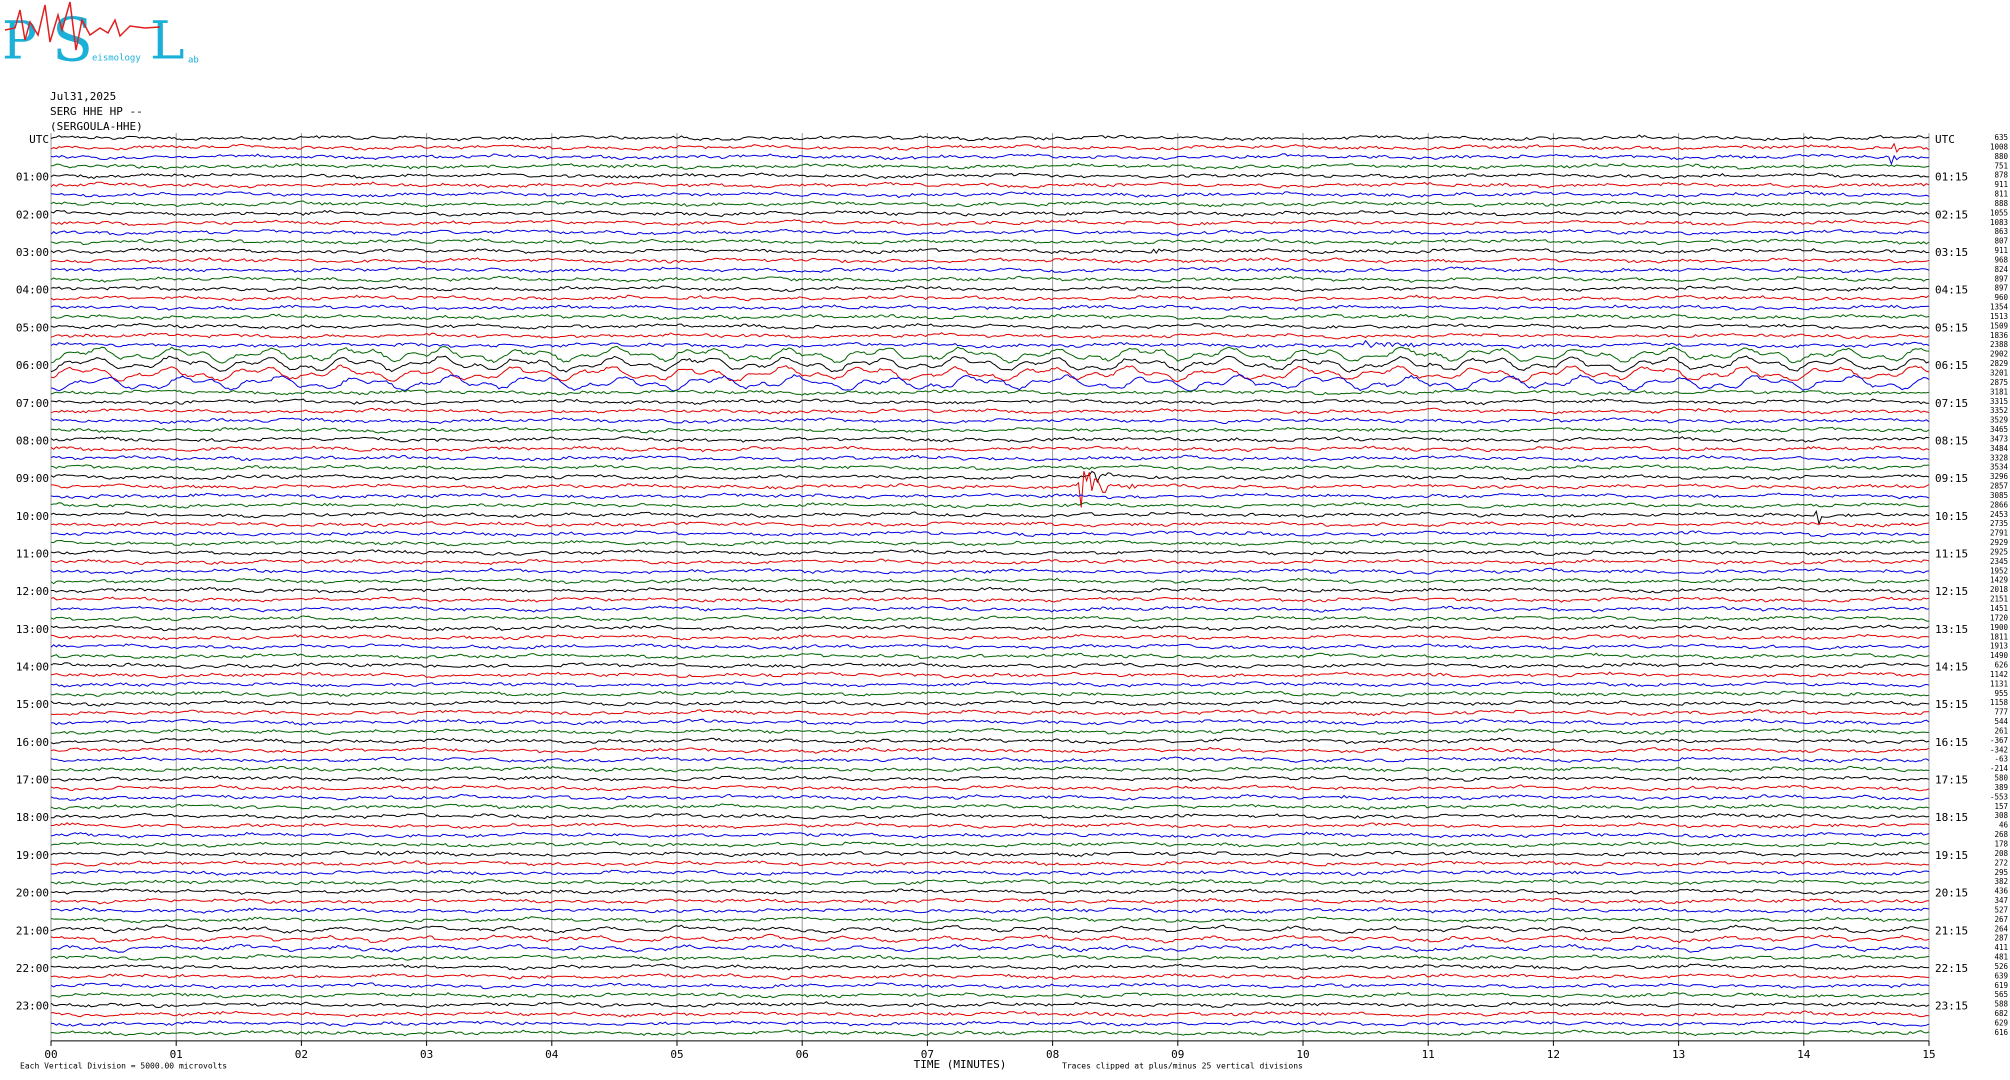 Image resolution: width=2010 pixels, height=1080 pixels. I want to click on left-time-label: 06:00, so click(32, 365).